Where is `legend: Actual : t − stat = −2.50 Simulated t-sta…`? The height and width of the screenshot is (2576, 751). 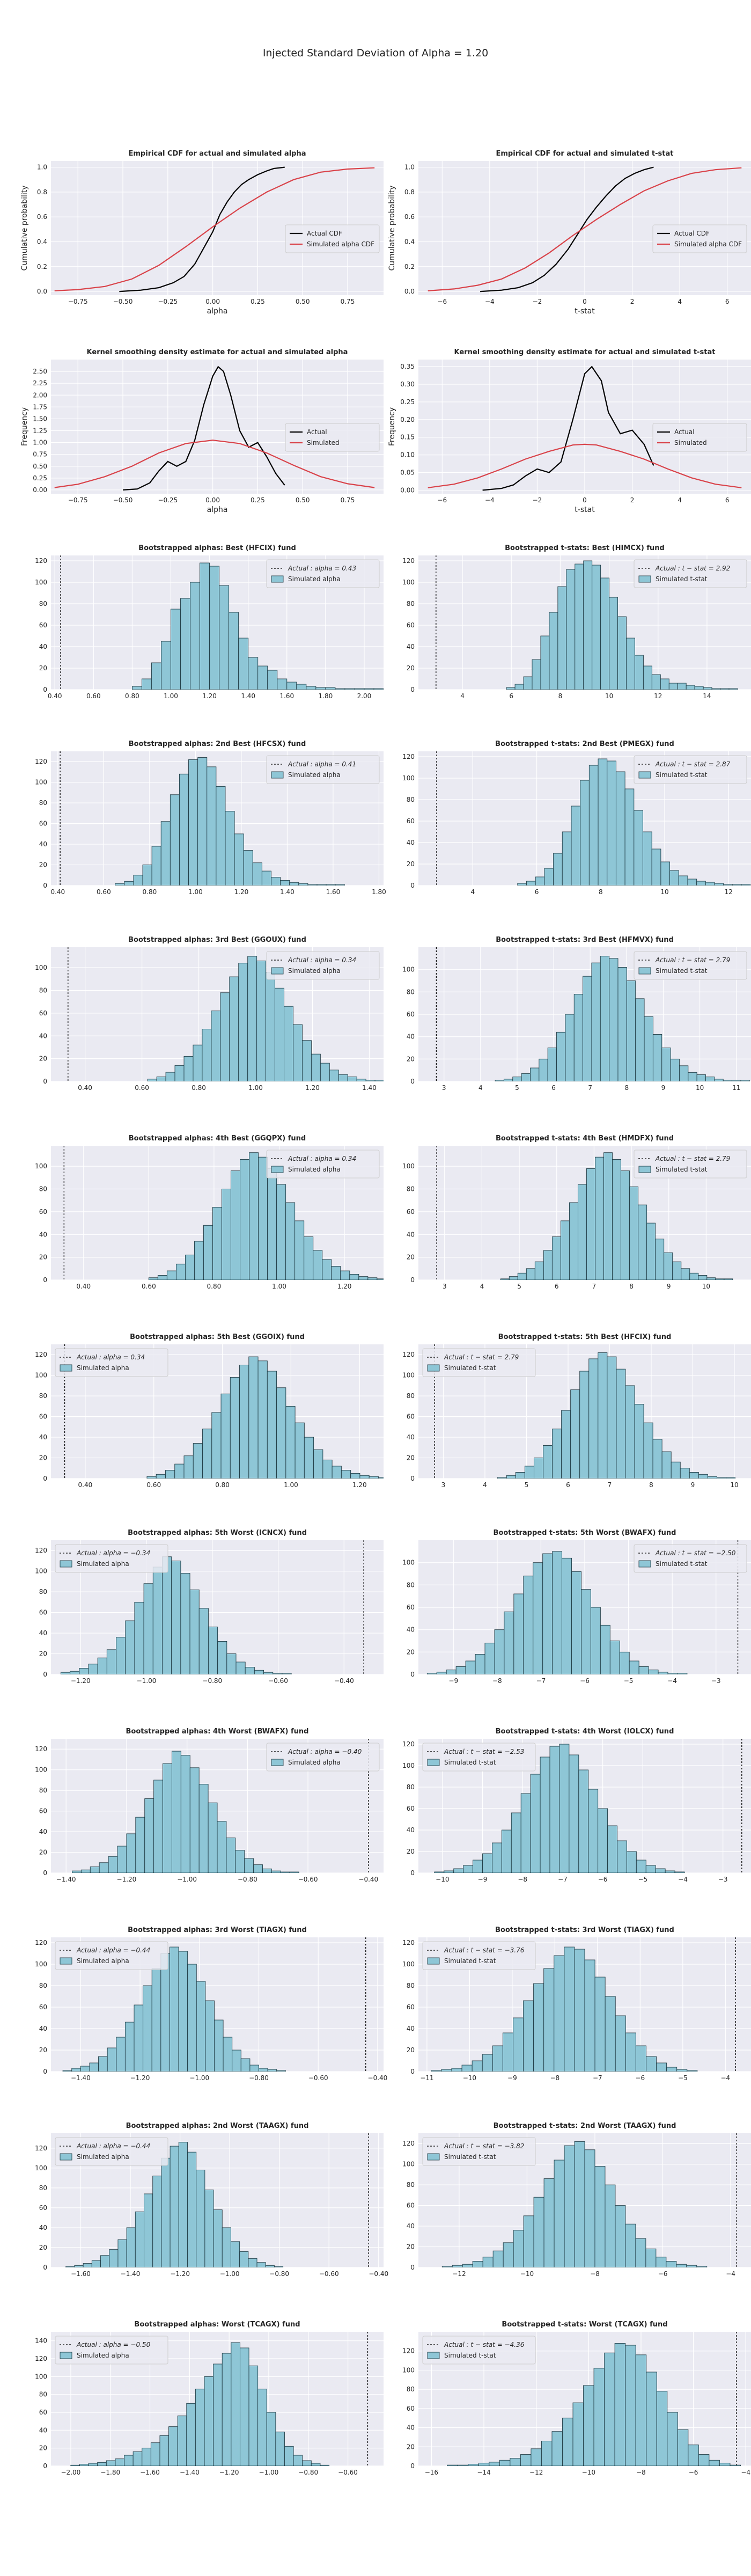 legend: Actual : t − stat = −2.50 Simulated t-sta… is located at coordinates (691, 1558).